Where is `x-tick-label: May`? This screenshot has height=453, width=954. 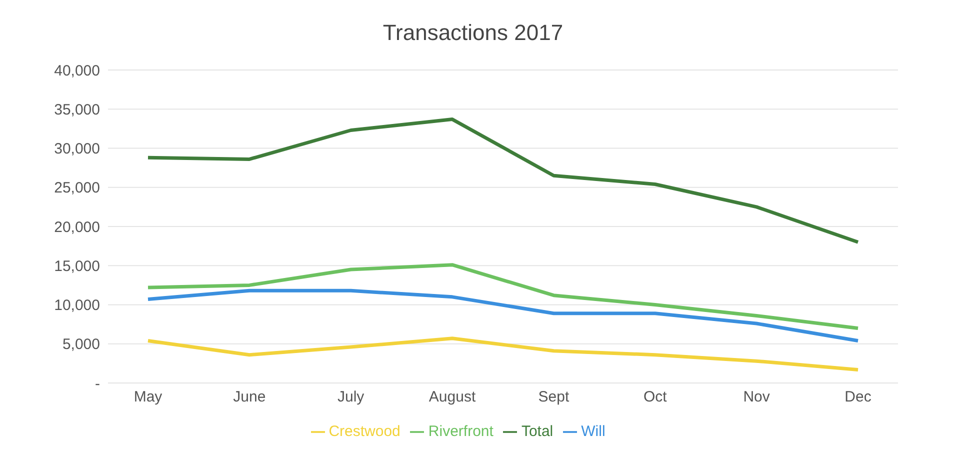 x-tick-label: May is located at coordinates (148, 397).